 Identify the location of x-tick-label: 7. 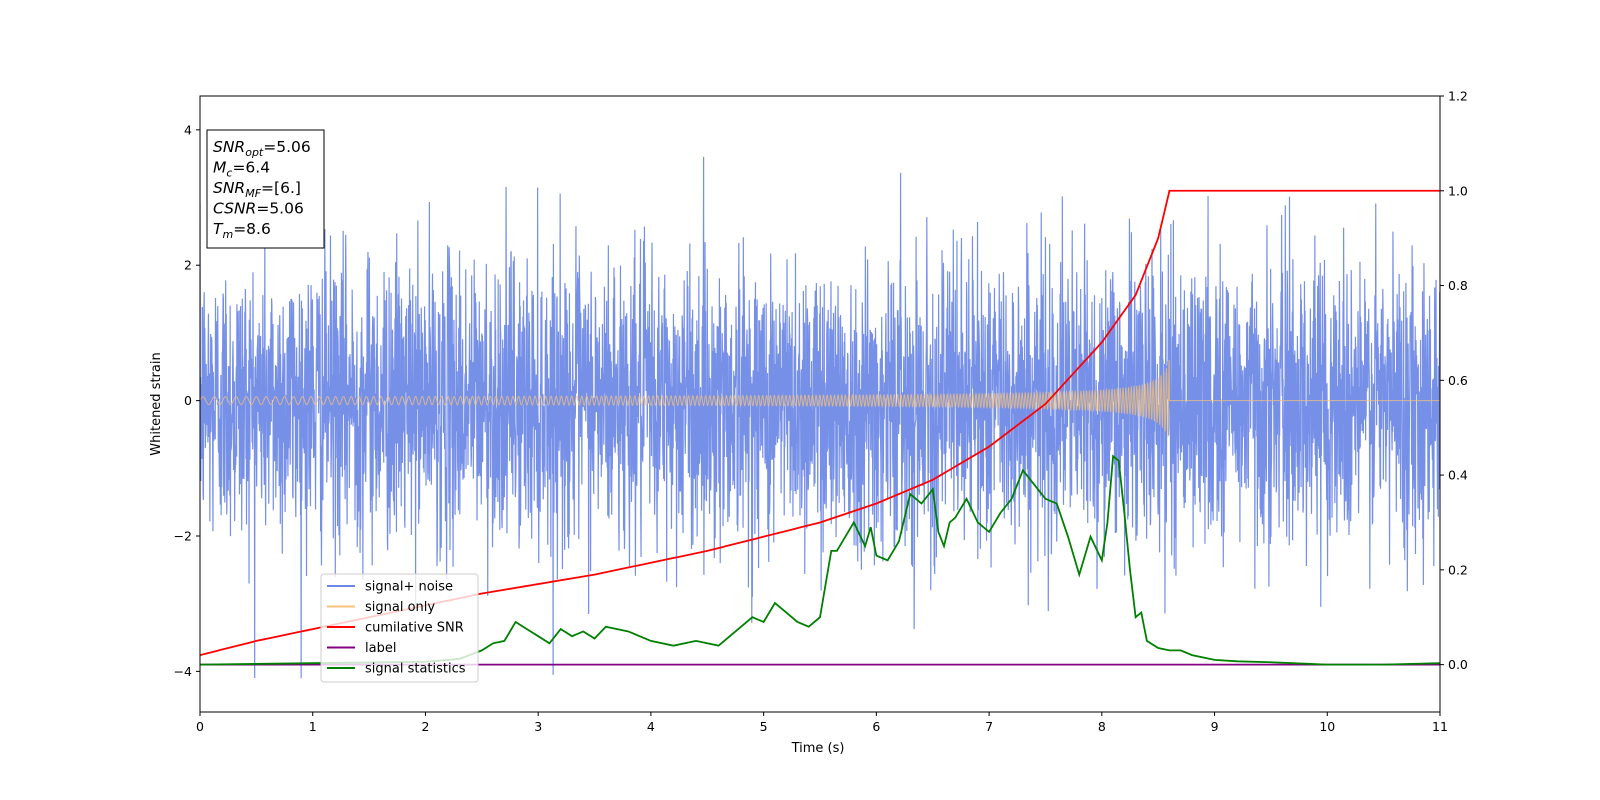
(989, 726).